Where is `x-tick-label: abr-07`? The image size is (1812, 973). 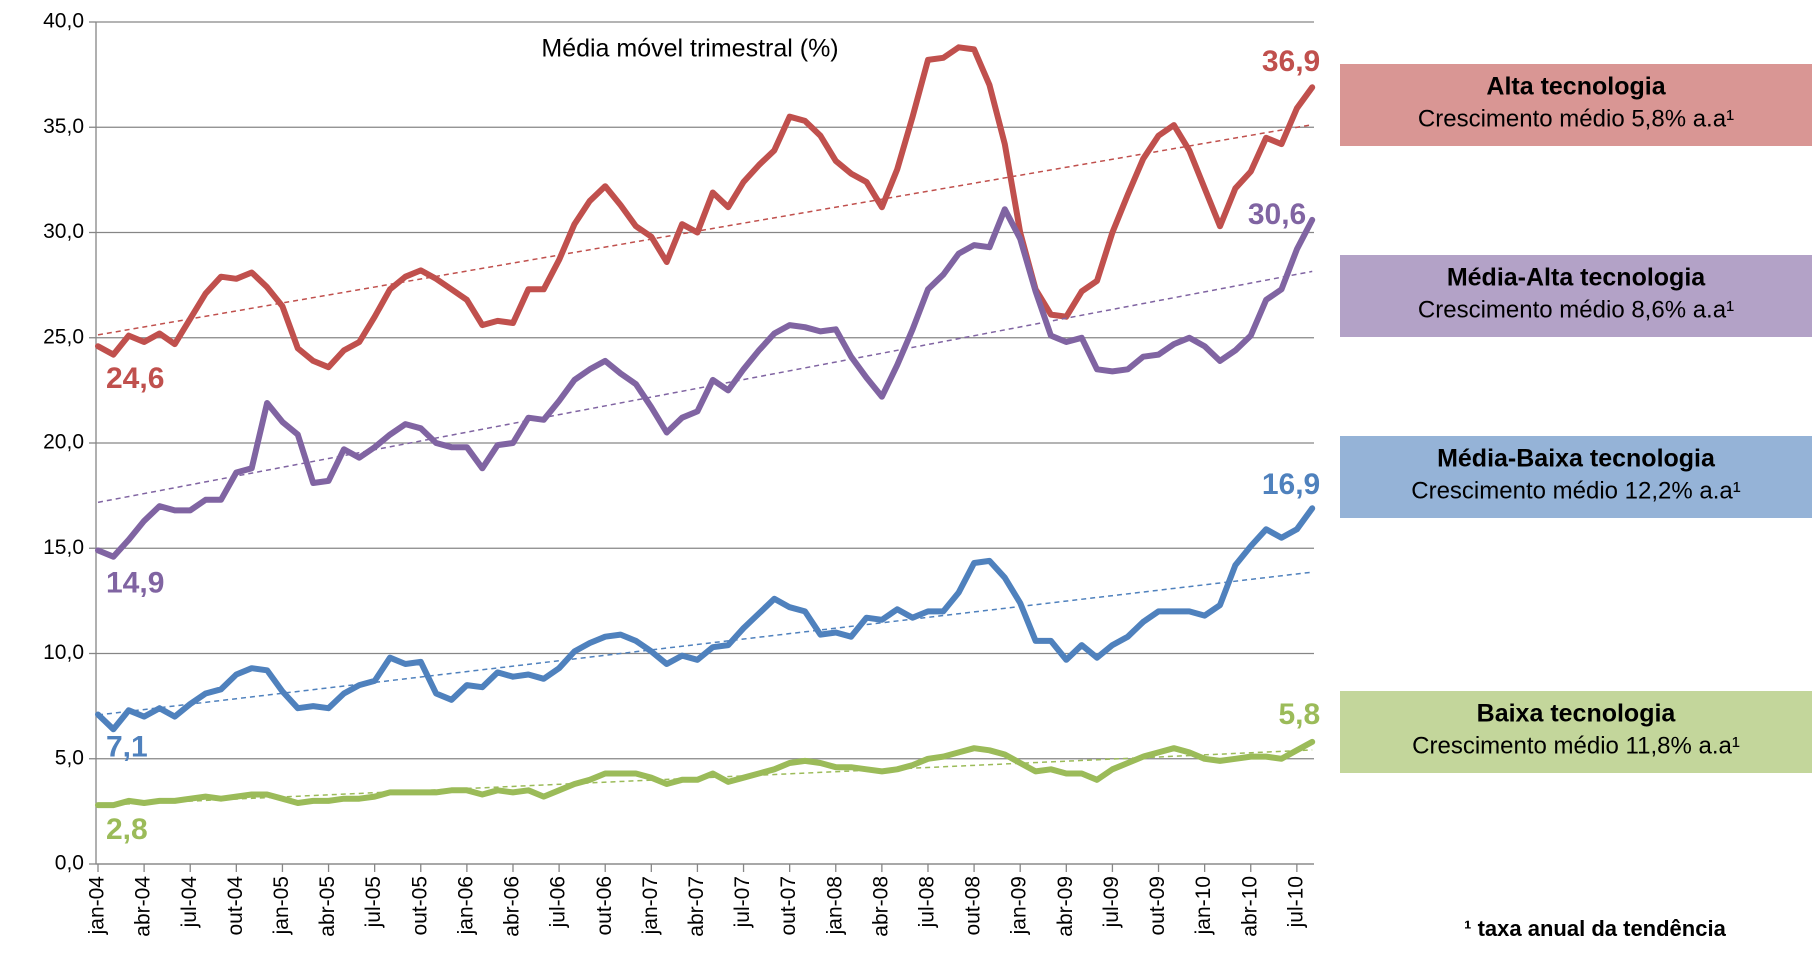
x-tick-label: abr-07 is located at coordinates (696, 906).